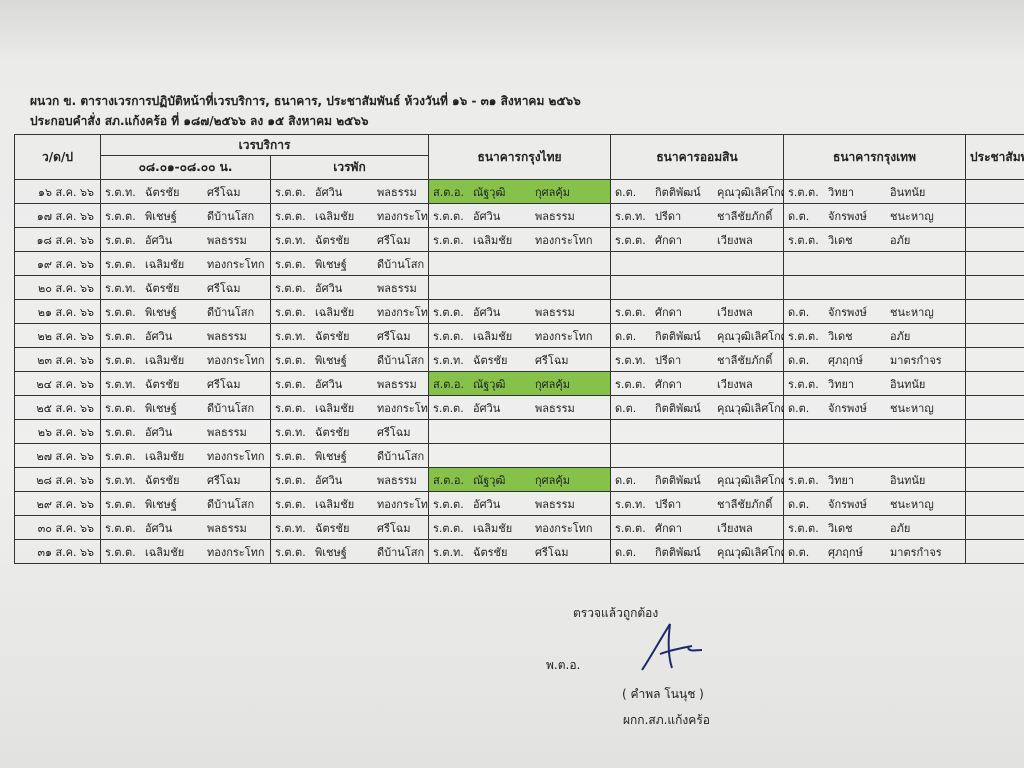 The width and height of the screenshot is (1024, 768). I want to click on date-cell: ๑๘ ส.ค. ๖๖, so click(57, 239).